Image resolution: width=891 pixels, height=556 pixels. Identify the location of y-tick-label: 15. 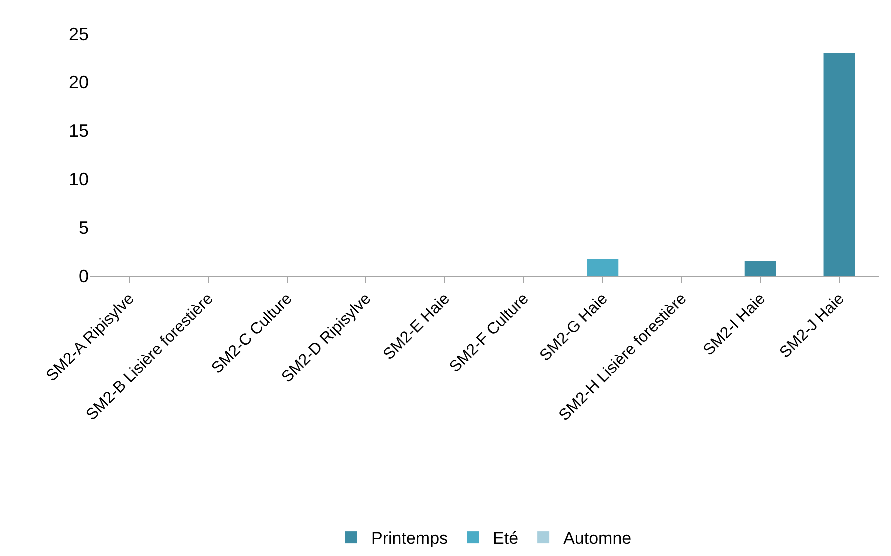
(78, 131).